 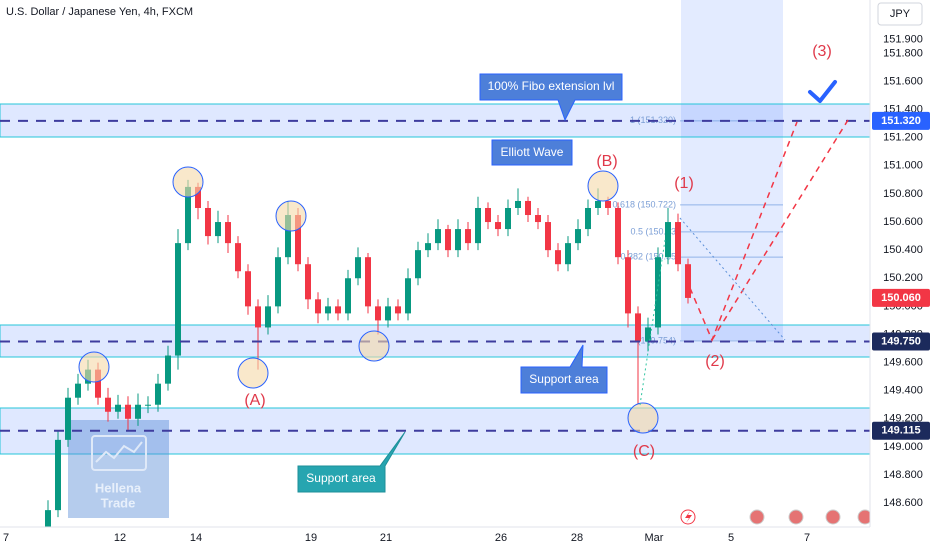 I want to click on callout-text: Support area, so click(x=564, y=379).